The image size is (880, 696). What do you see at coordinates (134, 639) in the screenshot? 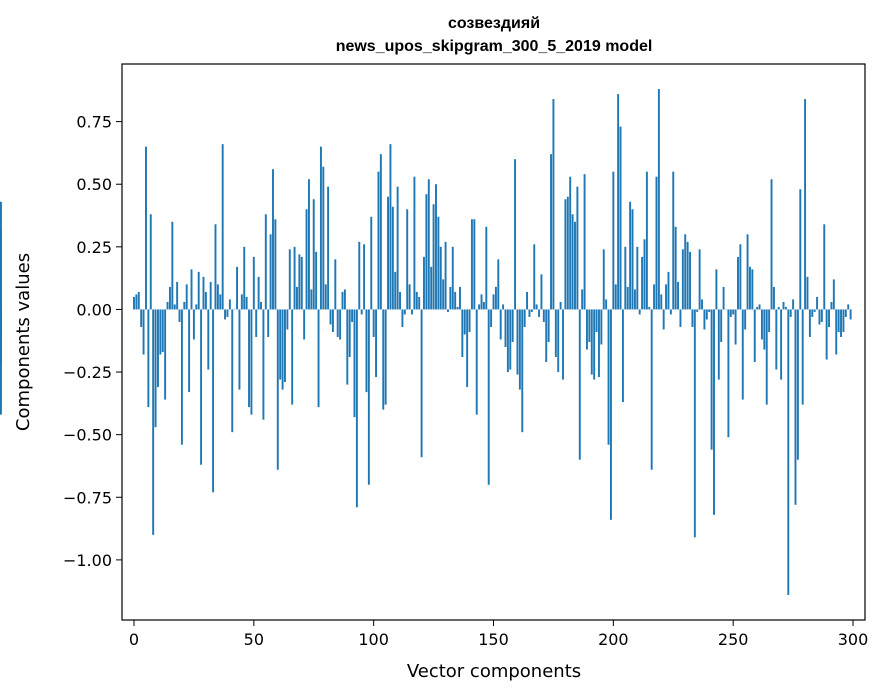
I see `x-tick-label: 0` at bounding box center [134, 639].